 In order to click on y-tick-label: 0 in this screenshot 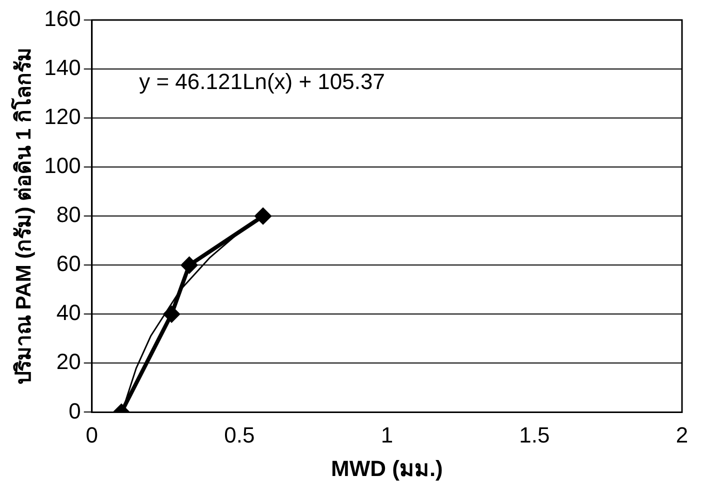, I will do `click(74, 411)`.